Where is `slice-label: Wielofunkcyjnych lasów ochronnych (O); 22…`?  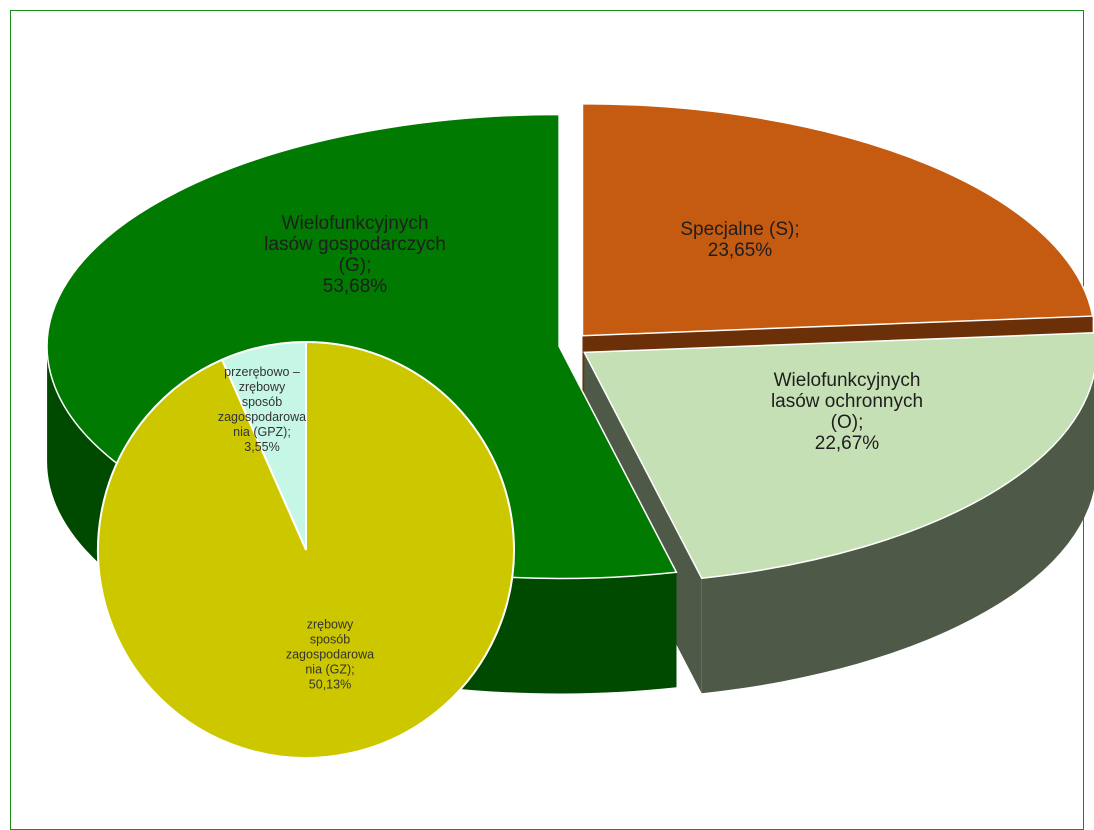
slice-label: Wielofunkcyjnych lasów ochronnych (O); 22… is located at coordinates (847, 412).